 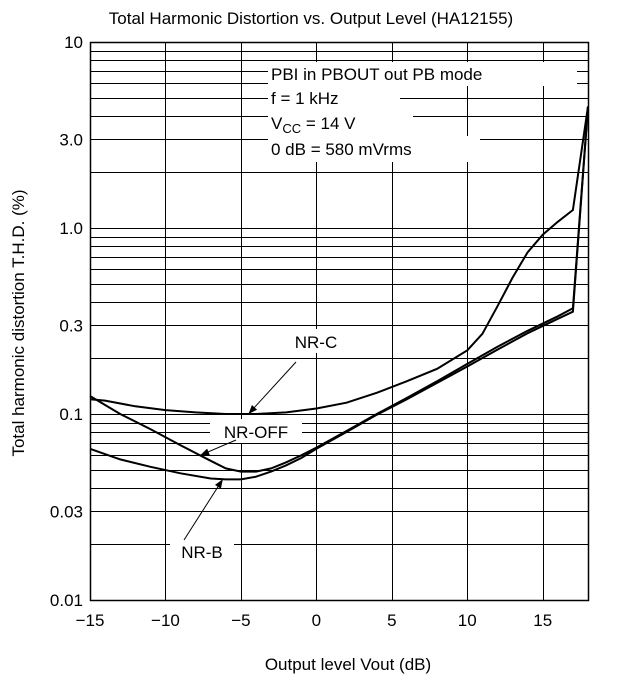 What do you see at coordinates (542, 620) in the screenshot?
I see `x-tick-label: 15` at bounding box center [542, 620].